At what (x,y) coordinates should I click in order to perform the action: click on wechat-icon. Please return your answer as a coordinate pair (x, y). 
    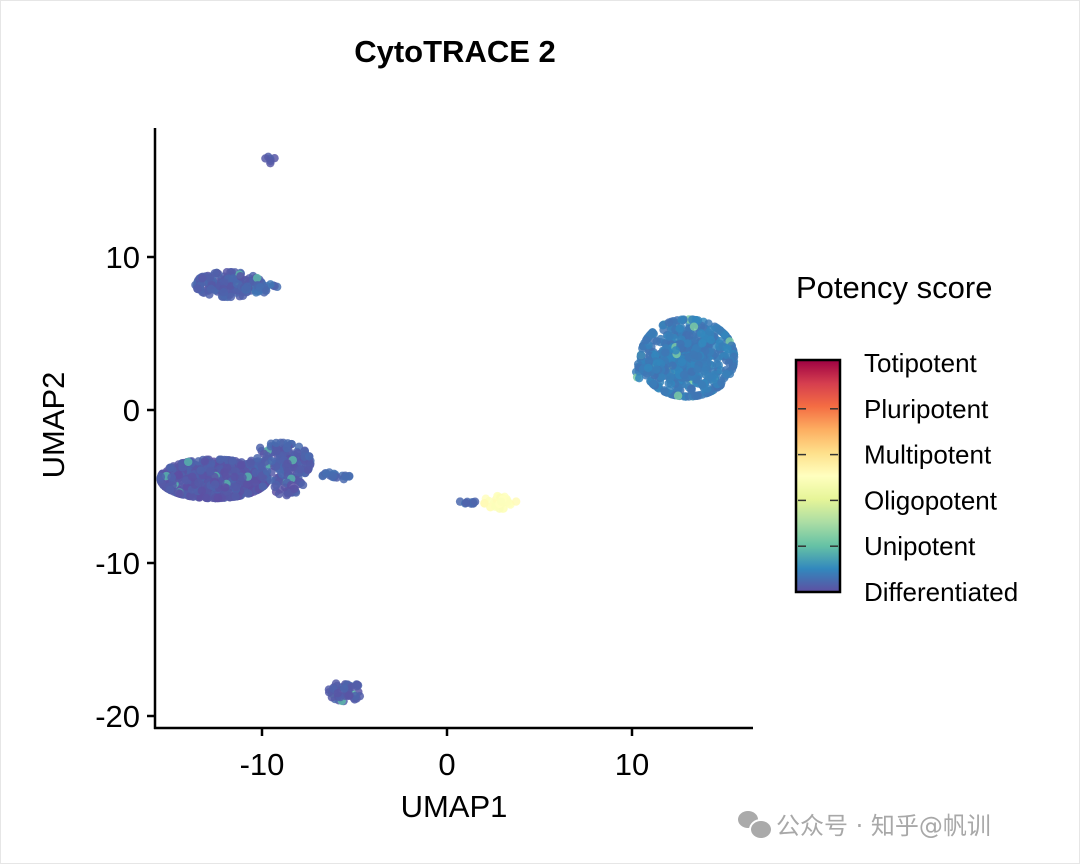
    Looking at the image, I should click on (755, 825).